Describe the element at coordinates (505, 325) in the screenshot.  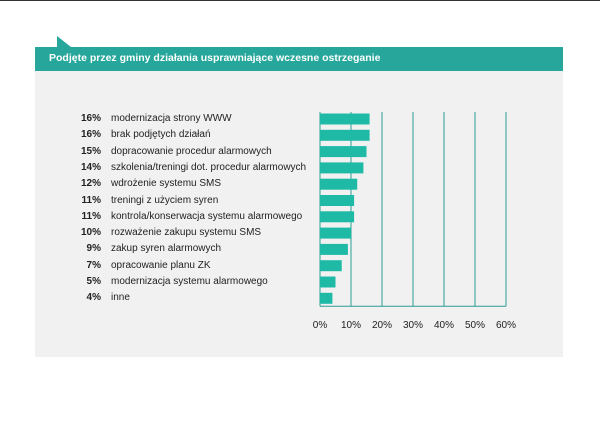
I see `x-tick-label: 60%` at that location.